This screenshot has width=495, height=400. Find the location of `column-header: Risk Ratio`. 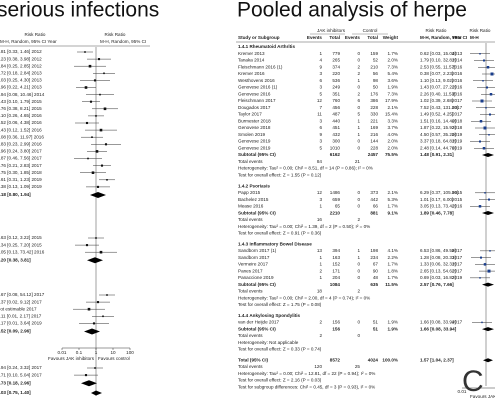

column-header: Risk Ratio is located at coordinates (480, 30).